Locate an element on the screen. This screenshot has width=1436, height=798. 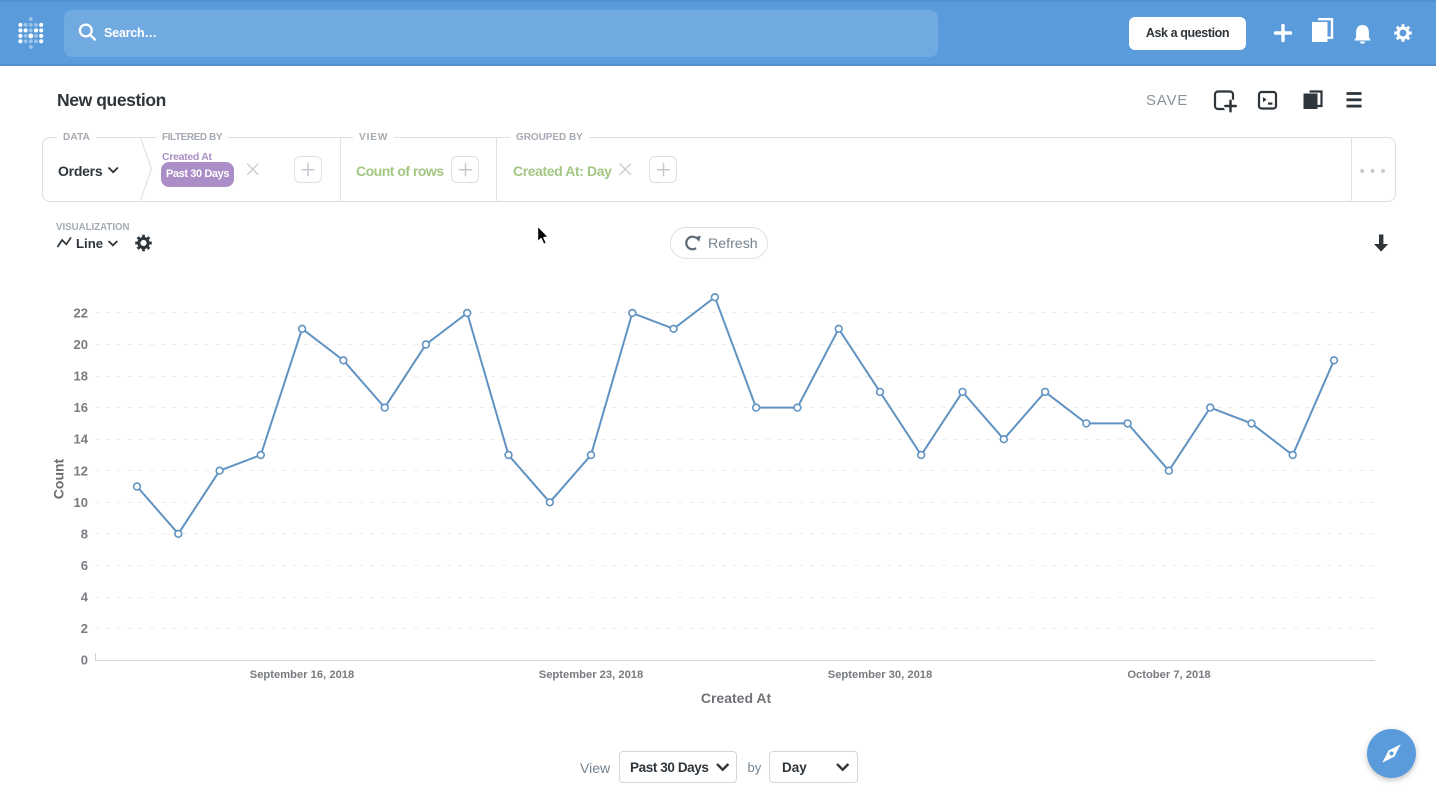
svg-text: 16 is located at coordinates (81, 407).